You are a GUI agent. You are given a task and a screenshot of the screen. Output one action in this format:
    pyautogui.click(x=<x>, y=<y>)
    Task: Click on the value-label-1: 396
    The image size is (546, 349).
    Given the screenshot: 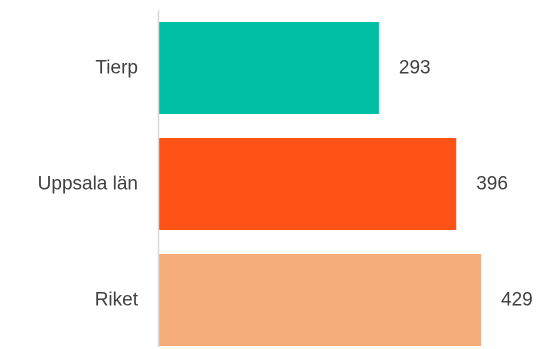 What is the action you would take?
    pyautogui.click(x=492, y=184)
    